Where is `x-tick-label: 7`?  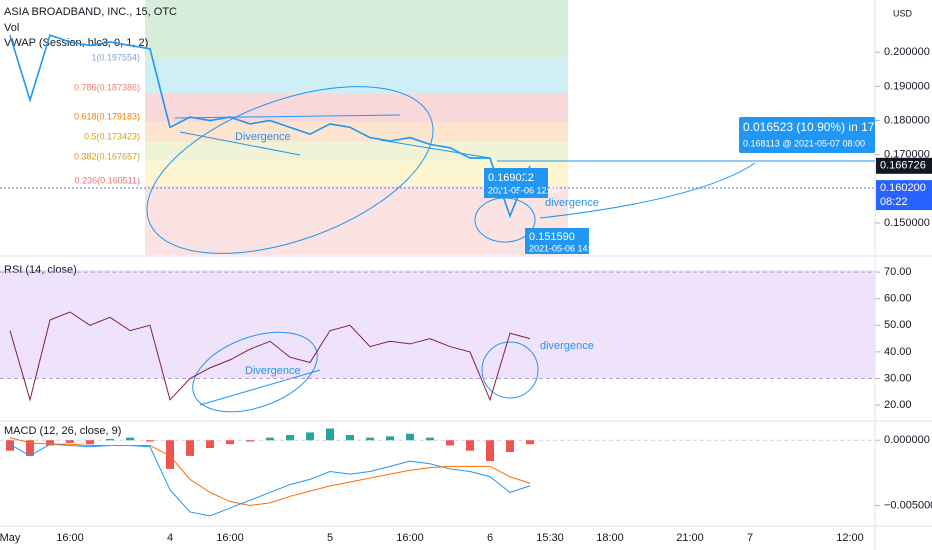
x-tick-label: 7 is located at coordinates (750, 538).